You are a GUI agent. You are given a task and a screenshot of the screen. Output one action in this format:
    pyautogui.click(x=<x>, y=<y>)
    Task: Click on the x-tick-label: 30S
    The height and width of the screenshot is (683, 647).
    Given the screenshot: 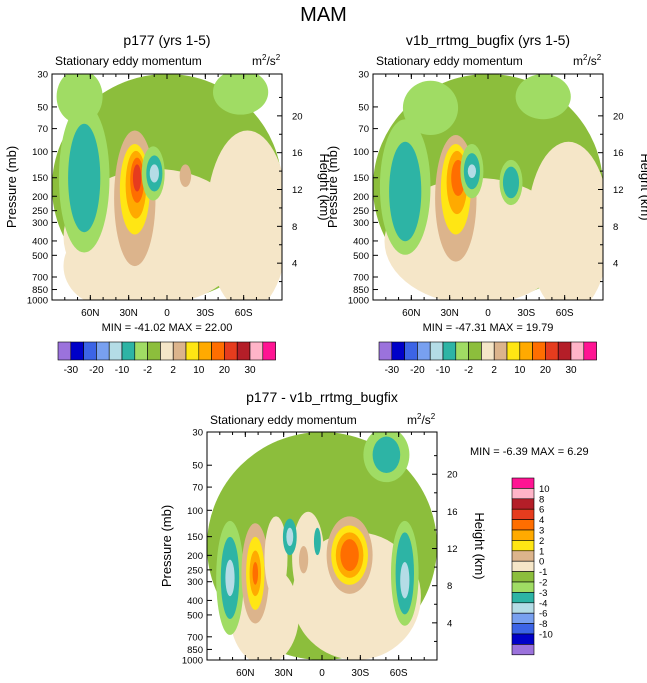 What is the action you would take?
    pyautogui.click(x=526, y=313)
    